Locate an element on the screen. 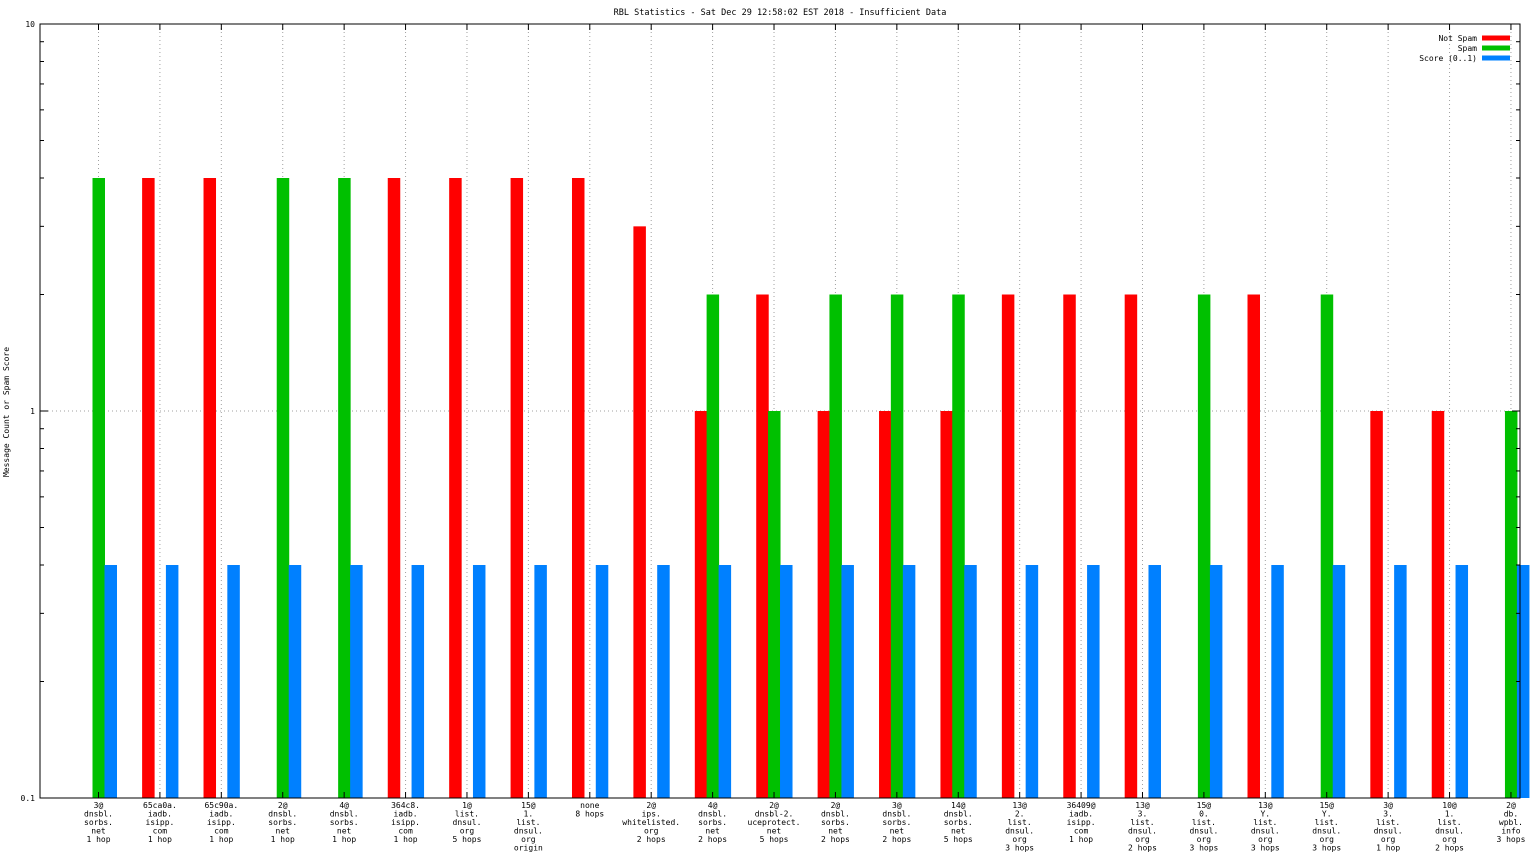 The image size is (1536, 864). x-tick-label-line: 13@ is located at coordinates (1019, 805).